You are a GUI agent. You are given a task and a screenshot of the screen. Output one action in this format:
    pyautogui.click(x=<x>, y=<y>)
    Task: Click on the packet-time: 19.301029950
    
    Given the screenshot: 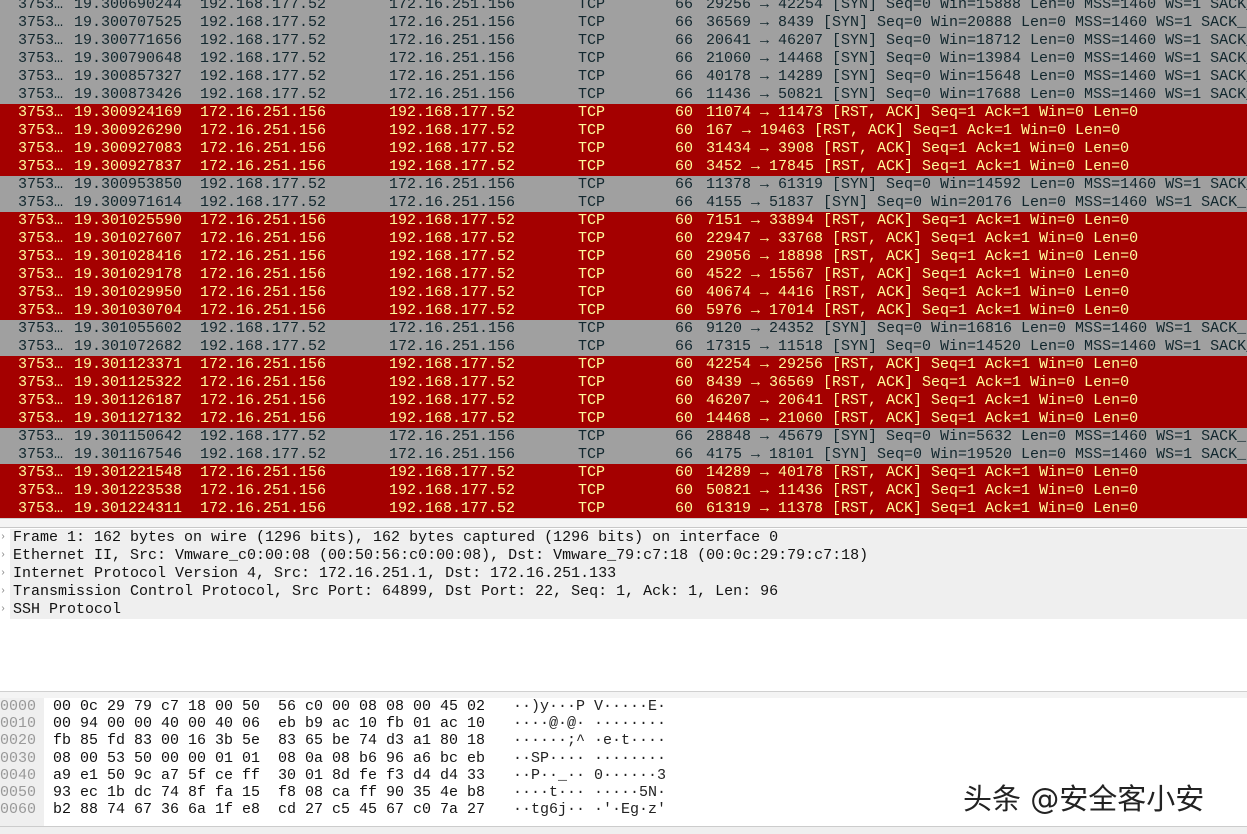 What is the action you would take?
    pyautogui.click(x=128, y=292)
    